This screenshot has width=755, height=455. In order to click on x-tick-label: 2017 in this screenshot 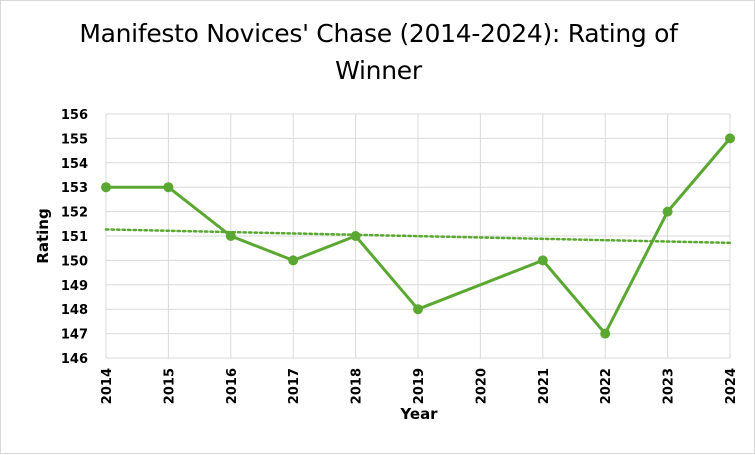, I will do `click(294, 386)`.